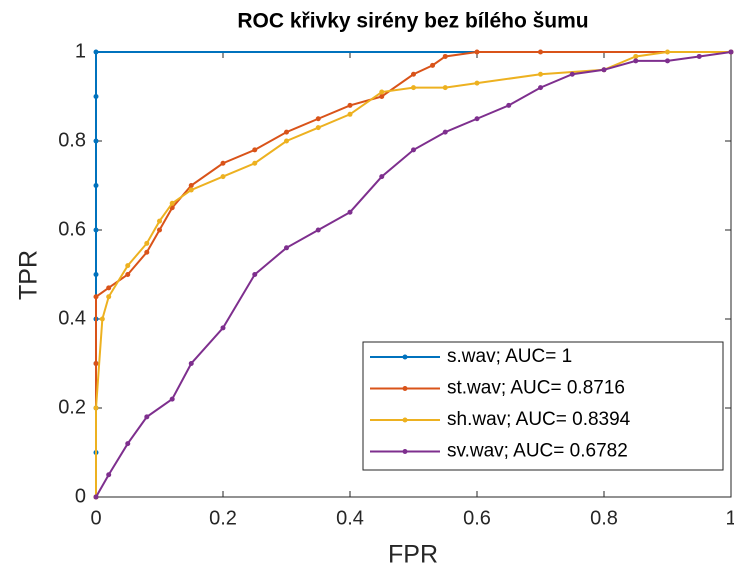 The width and height of the screenshot is (734, 572). Describe the element at coordinates (350, 518) in the screenshot. I see `x-tick-label: 0.4` at that location.